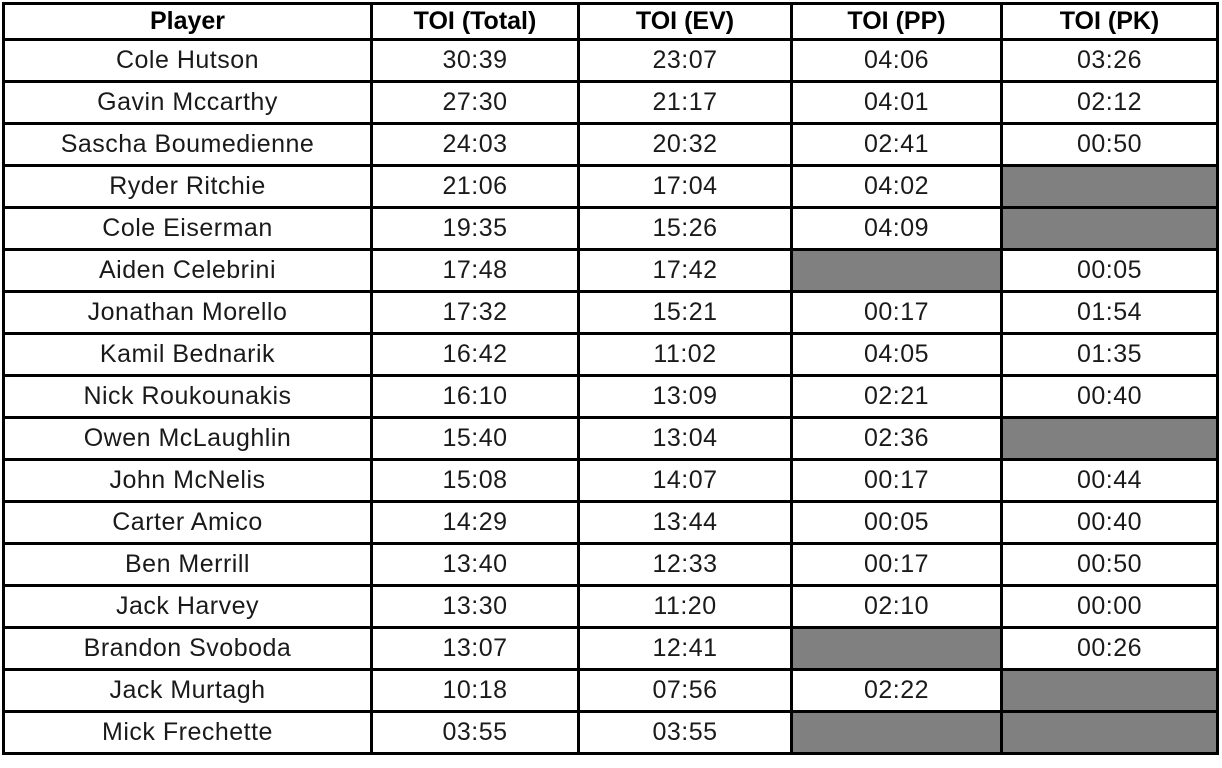 The image size is (1222, 768). Describe the element at coordinates (187, 270) in the screenshot. I see `player-cell: Aiden Celebrini` at that location.